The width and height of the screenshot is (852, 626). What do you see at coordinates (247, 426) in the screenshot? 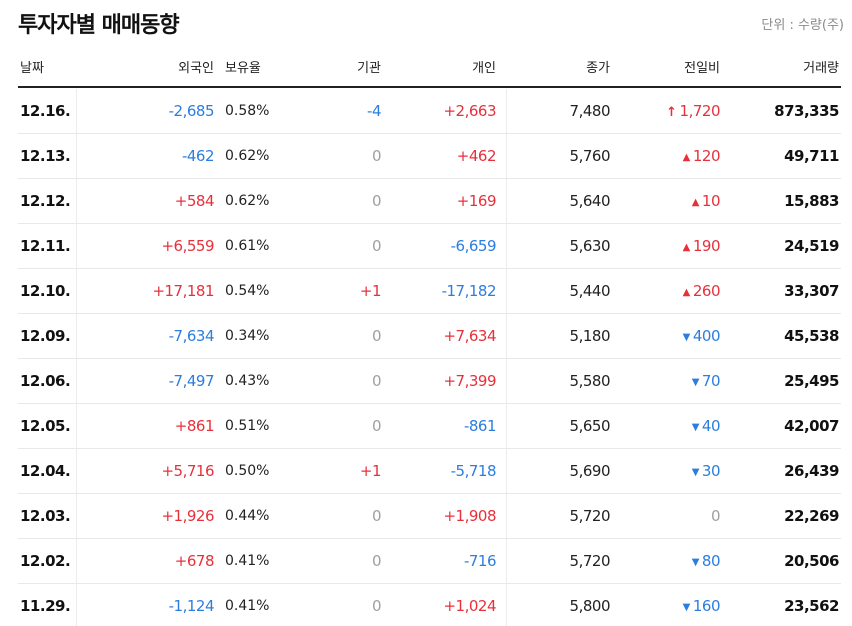
I see `holding-cell: 0.51%` at bounding box center [247, 426].